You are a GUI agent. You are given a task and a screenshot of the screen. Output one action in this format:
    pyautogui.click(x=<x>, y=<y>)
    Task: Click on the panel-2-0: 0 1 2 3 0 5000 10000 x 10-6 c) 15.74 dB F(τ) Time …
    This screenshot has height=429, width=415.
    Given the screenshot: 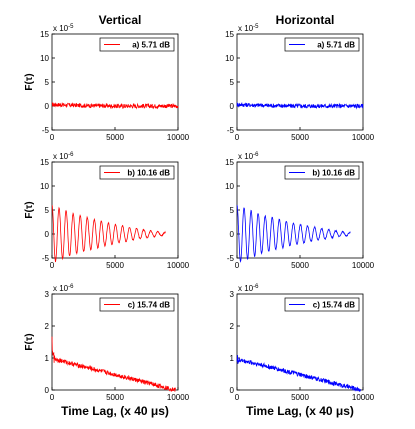 What is the action you would take?
    pyautogui.click(x=107, y=351)
    